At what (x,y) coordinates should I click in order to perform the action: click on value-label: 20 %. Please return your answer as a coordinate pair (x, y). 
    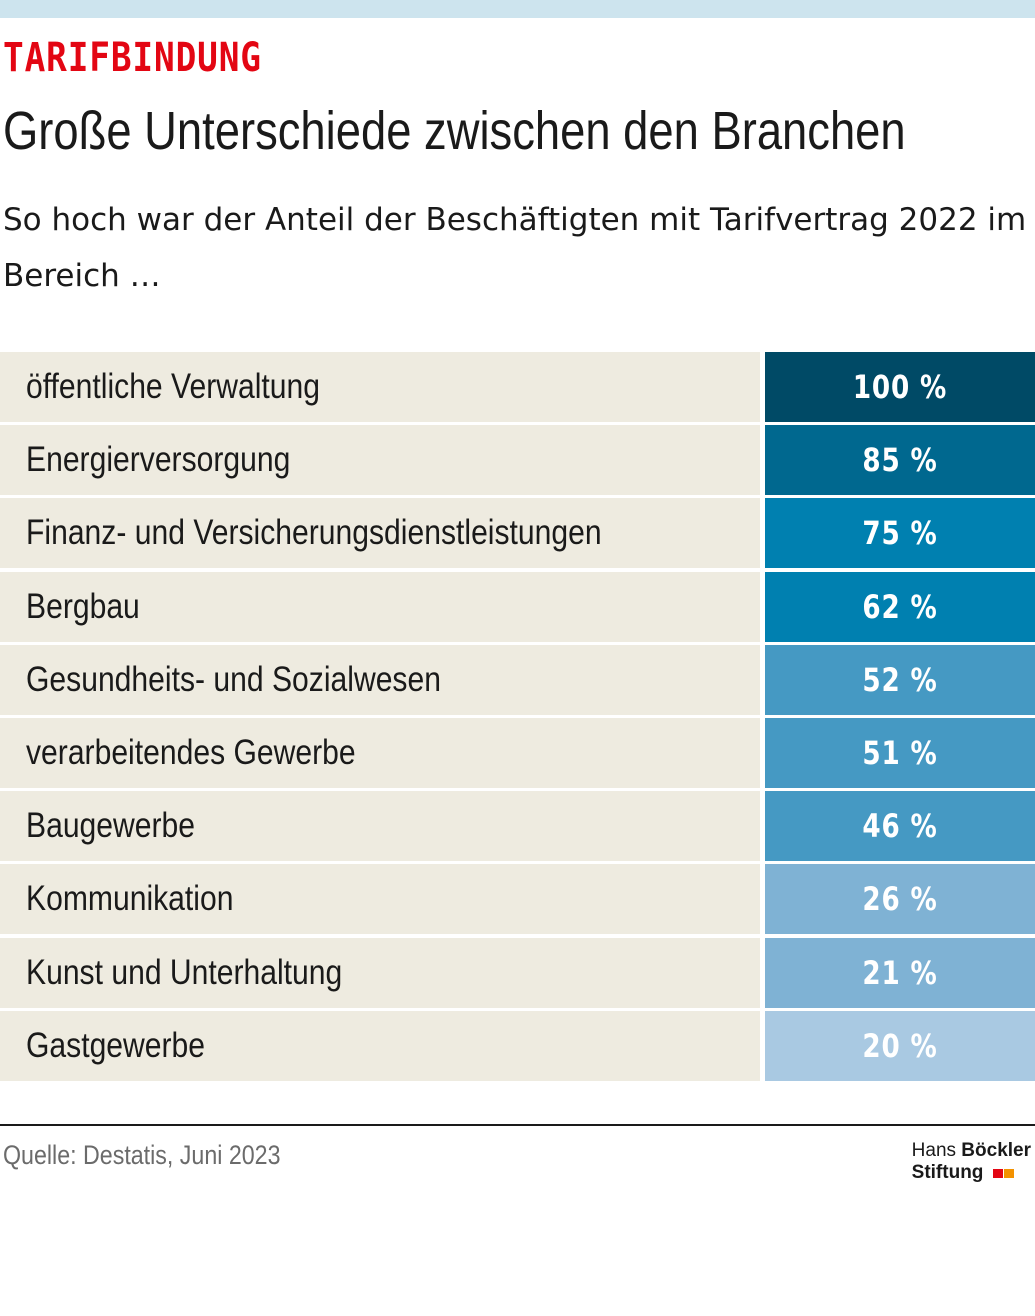
    Looking at the image, I should click on (900, 1046).